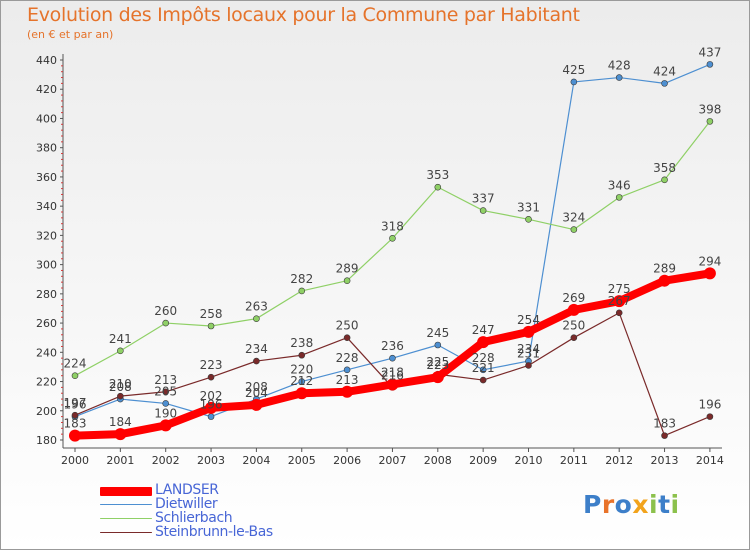 The height and width of the screenshot is (550, 750). Describe the element at coordinates (187, 490) in the screenshot. I see `legend-label-landser: LANDSER` at that location.